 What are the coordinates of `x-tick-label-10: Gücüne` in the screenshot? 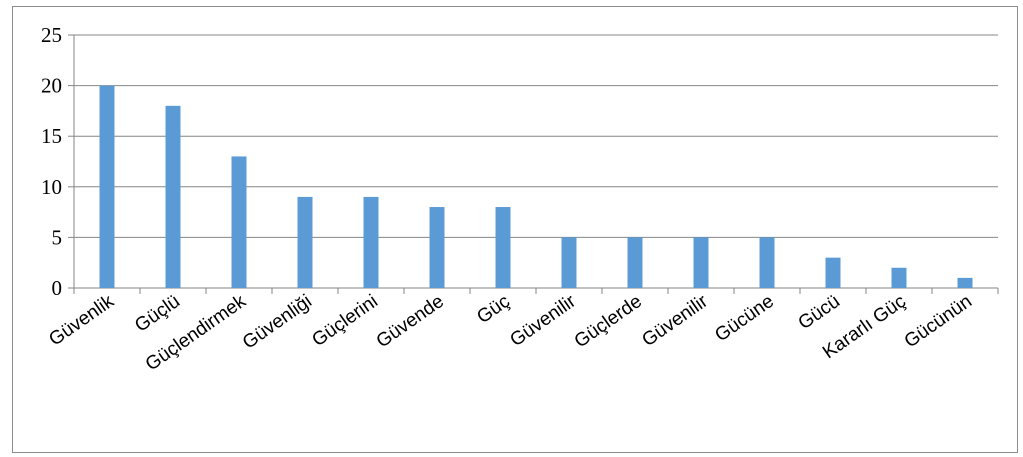 It's located at (744, 318).